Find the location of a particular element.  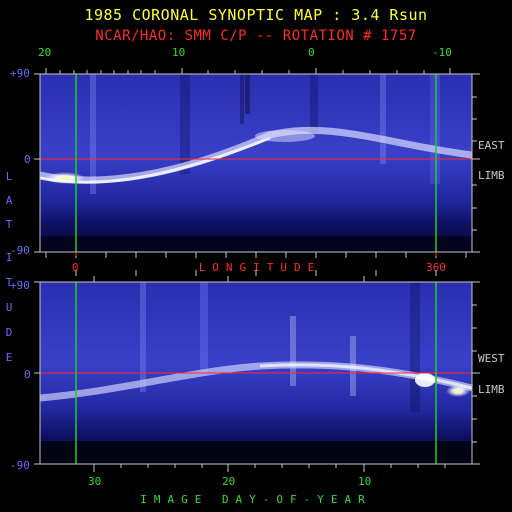

west-label: WEST is located at coordinates (491, 358).